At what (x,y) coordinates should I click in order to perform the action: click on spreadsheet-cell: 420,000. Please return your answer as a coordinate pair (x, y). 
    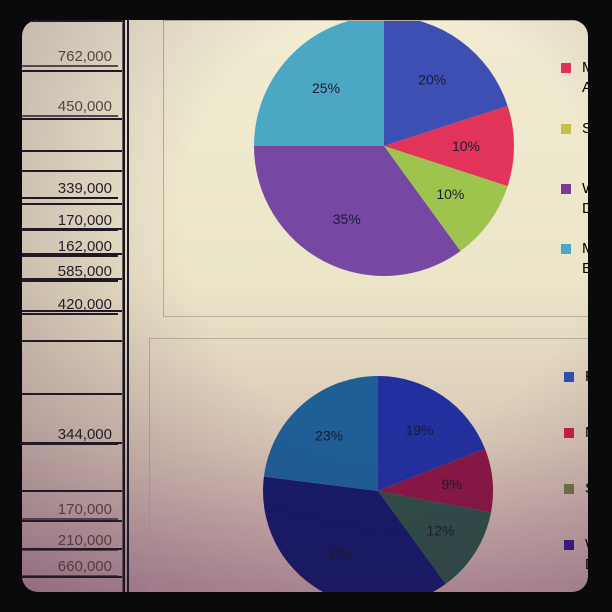
    Looking at the image, I should click on (70, 305).